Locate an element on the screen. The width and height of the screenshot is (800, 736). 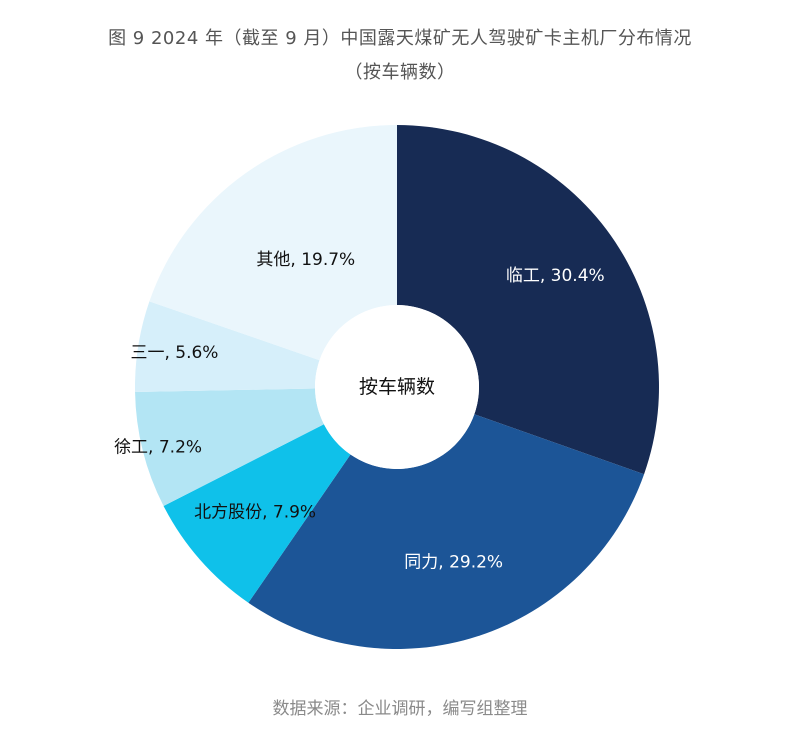
slice-label-5: 其他, 19.7% is located at coordinates (305, 260).